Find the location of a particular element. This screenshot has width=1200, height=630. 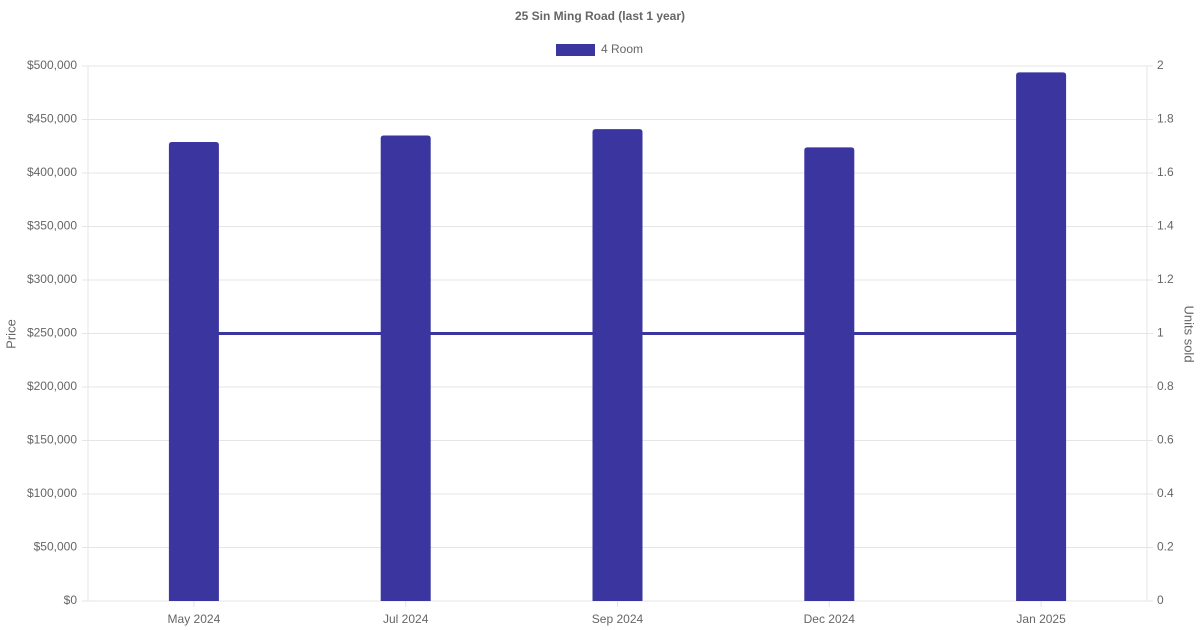

y-tick-label: $300,000 is located at coordinates (52, 279).